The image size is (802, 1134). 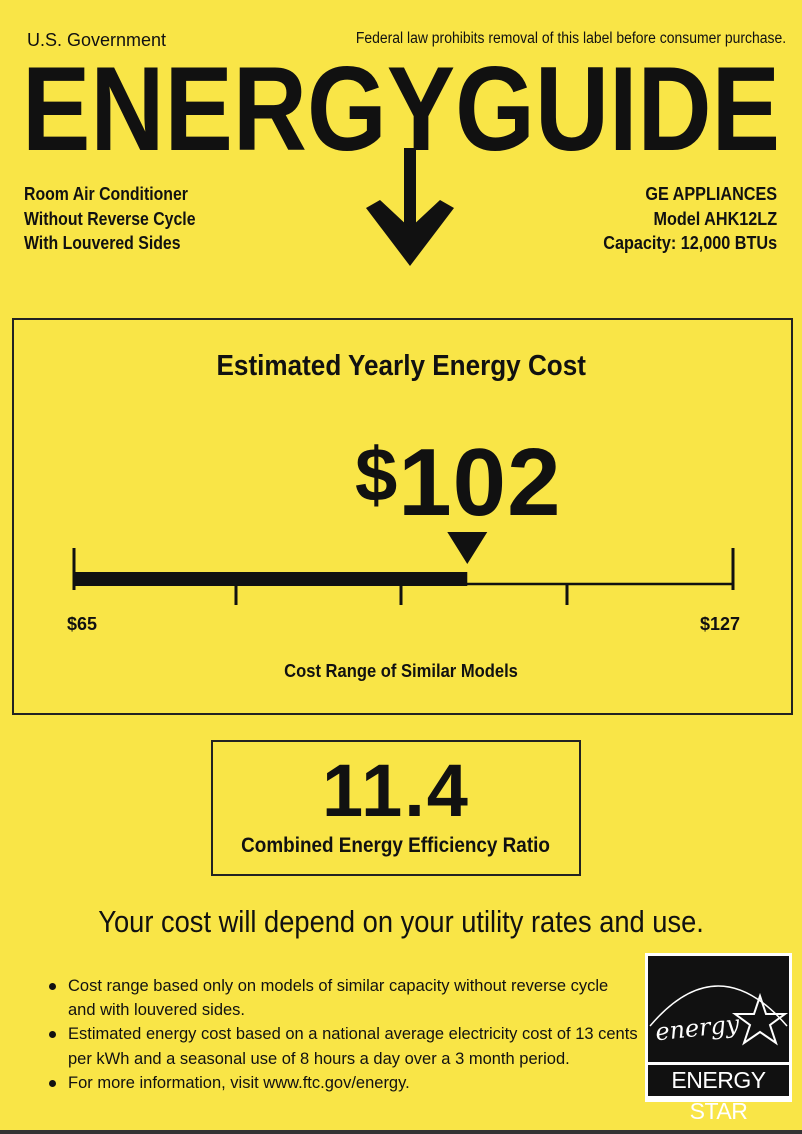 I want to click on efficiency-box, so click(x=396, y=808).